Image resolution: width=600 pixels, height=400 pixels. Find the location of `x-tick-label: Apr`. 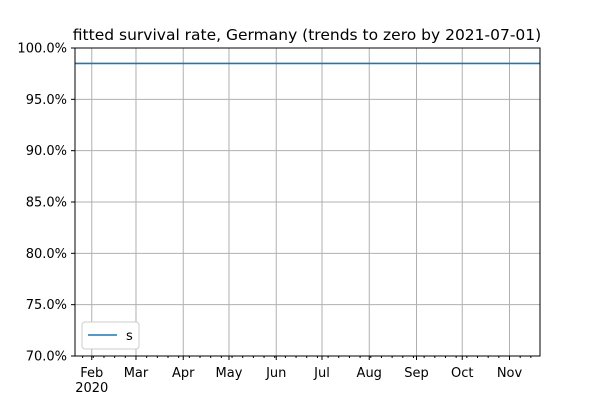

x-tick-label: Apr is located at coordinates (183, 373).